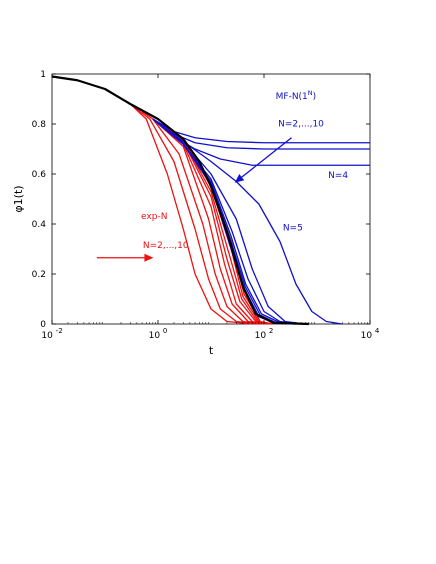  I want to click on x-axis-label: t, so click(211, 350).